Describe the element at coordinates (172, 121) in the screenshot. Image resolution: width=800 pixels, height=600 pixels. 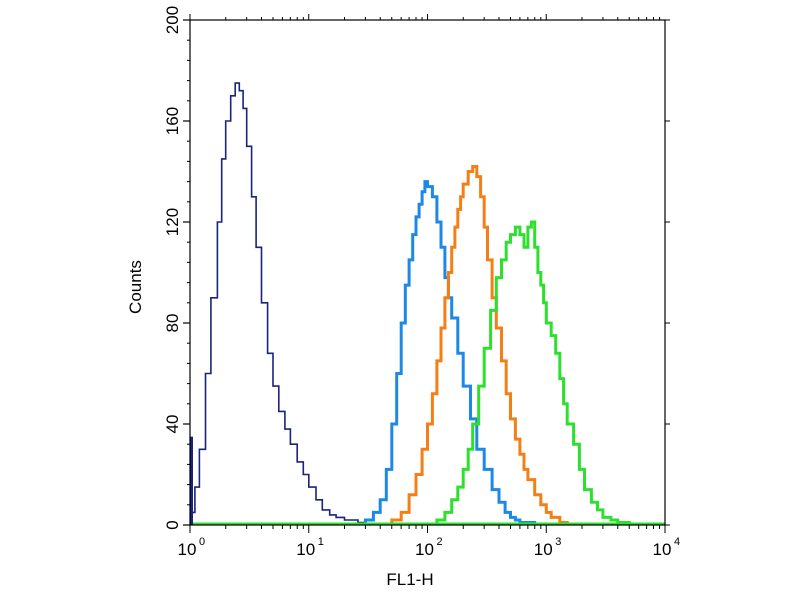
I see `y-tick-label: 160` at that location.